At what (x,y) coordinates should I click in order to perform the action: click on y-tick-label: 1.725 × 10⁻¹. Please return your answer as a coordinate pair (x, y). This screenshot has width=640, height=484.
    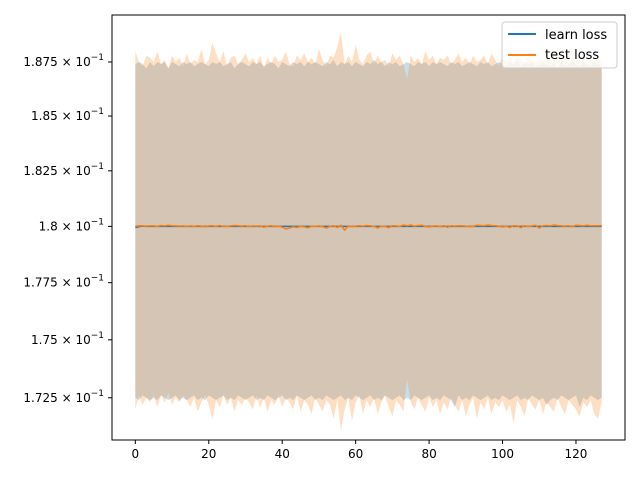
    Looking at the image, I should click on (63, 397).